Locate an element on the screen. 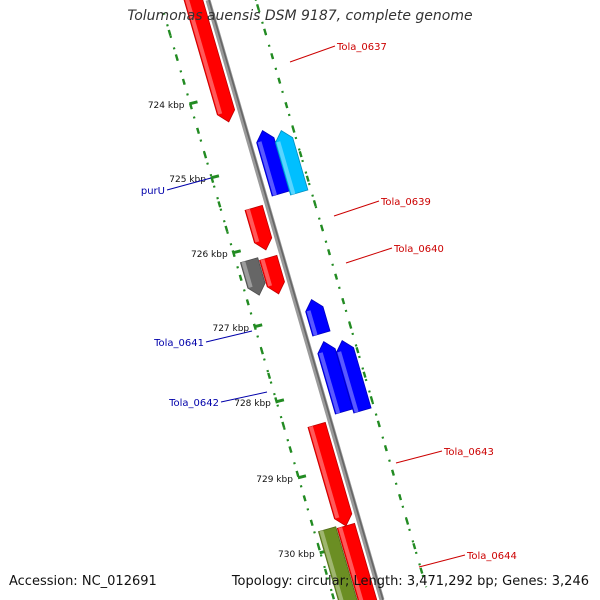  ruler-tick-label: 730 kbp is located at coordinates (296, 555).